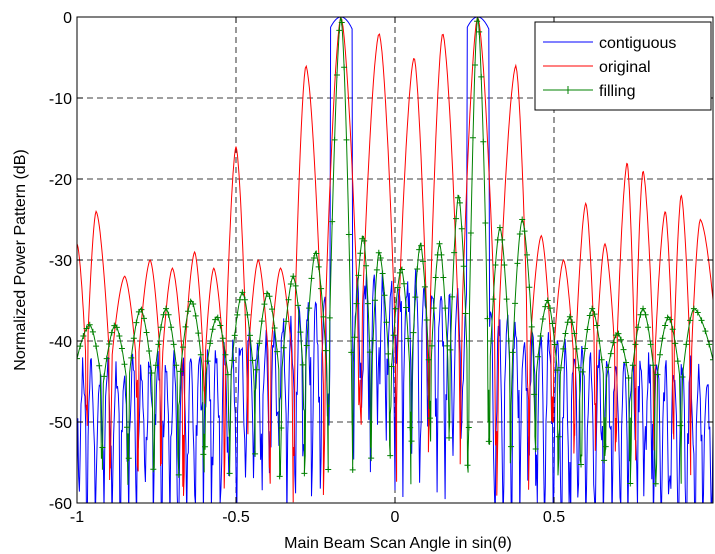 The image size is (715, 554). What do you see at coordinates (67, 18) in the screenshot?
I see `y-tick-label: 0` at bounding box center [67, 18].